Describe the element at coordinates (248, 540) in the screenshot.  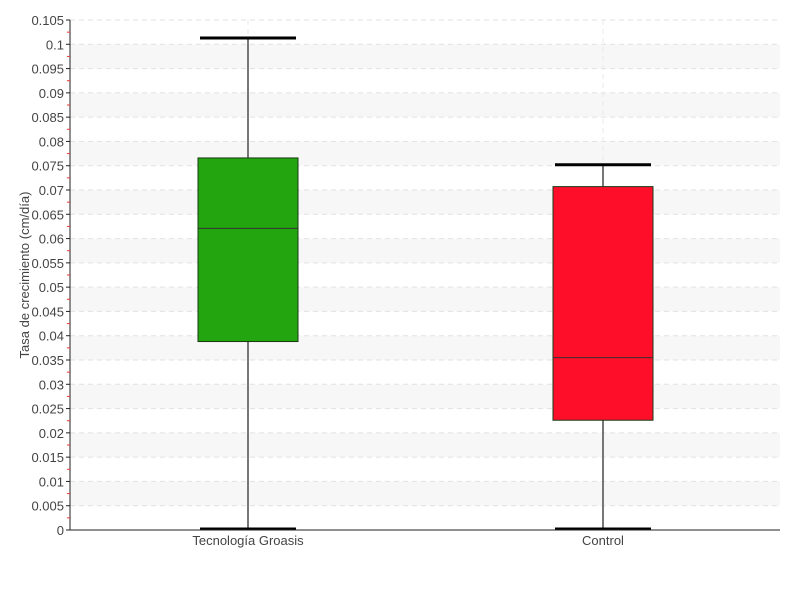
I see `x-tick-label: Tecnología Groasis` at that location.